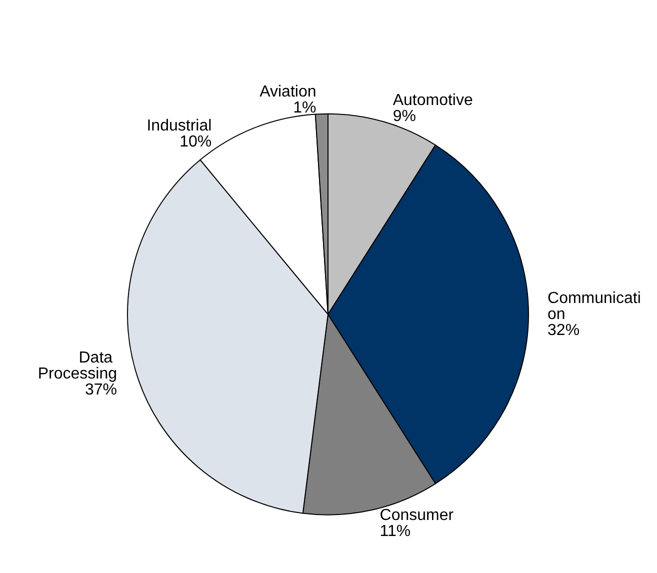 The height and width of the screenshot is (573, 657). Describe the element at coordinates (417, 515) in the screenshot. I see `slice-label: Consumer` at that location.